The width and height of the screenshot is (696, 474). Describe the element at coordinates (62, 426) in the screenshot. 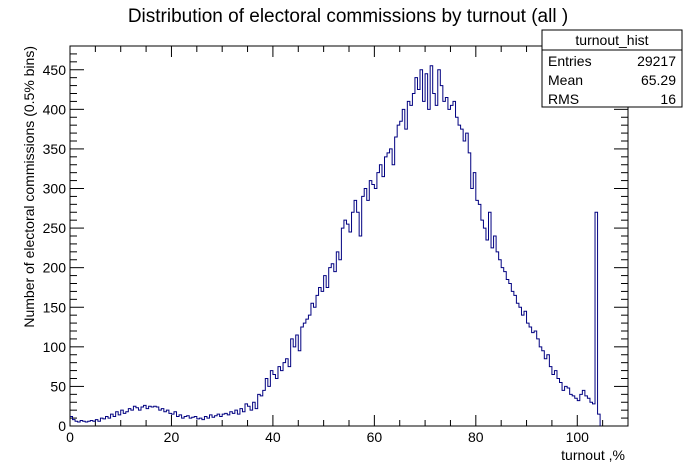

I see `y-tick-label: 0` at that location.